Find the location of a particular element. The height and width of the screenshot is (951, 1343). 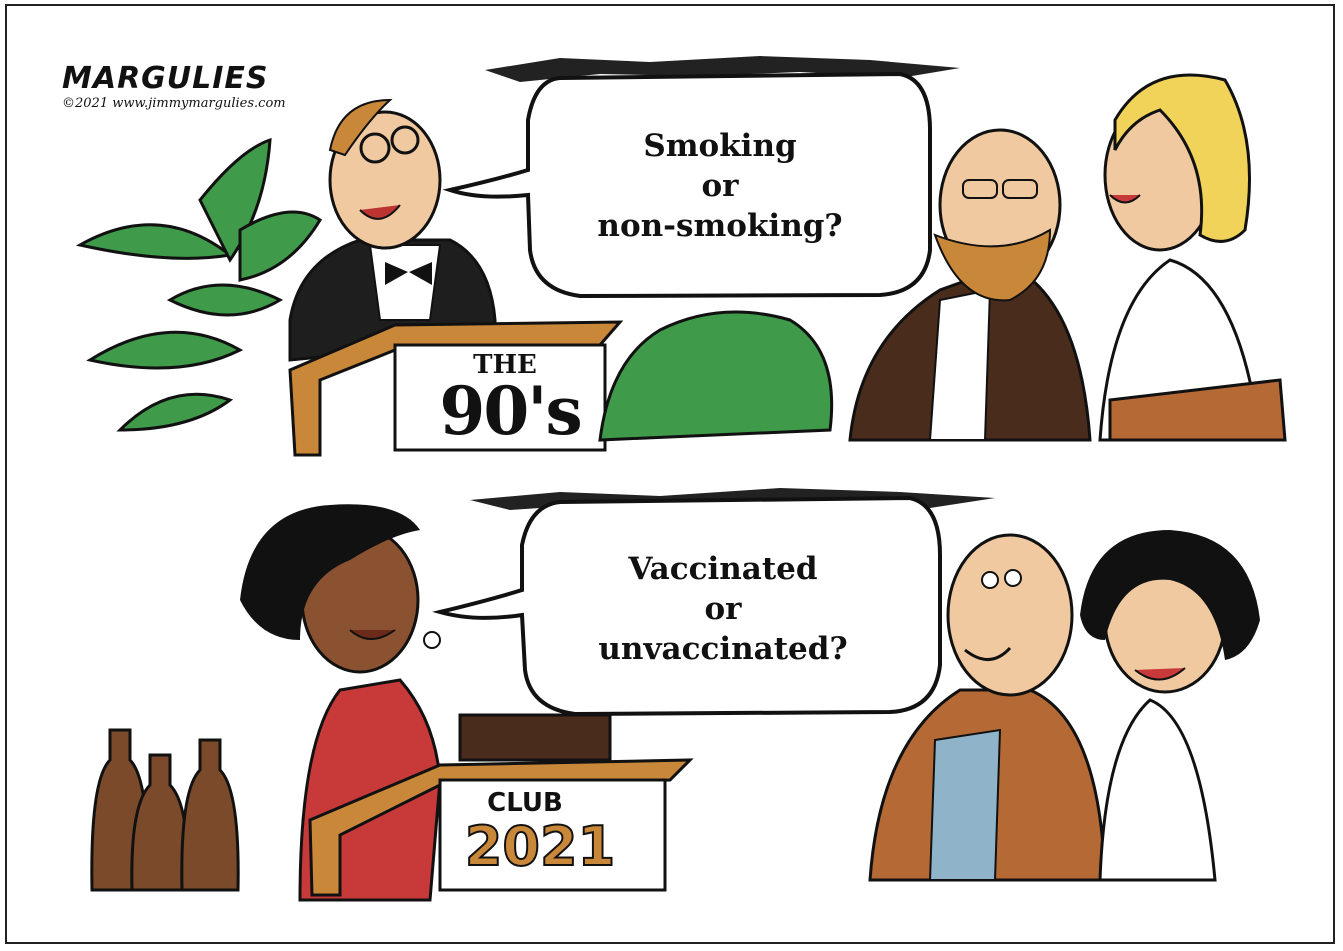

signature-url: ©2021 www.jimmymargulies.com is located at coordinates (174, 103).